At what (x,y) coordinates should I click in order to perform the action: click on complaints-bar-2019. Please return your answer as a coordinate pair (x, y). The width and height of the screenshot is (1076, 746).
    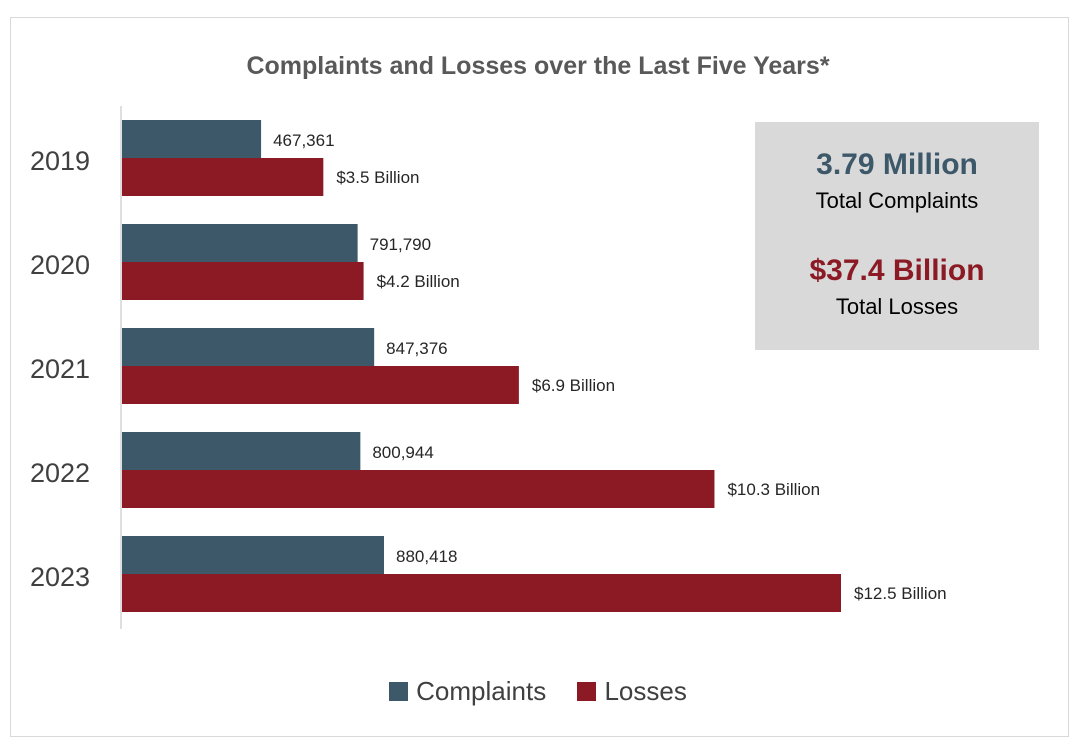
    Looking at the image, I should click on (192, 139).